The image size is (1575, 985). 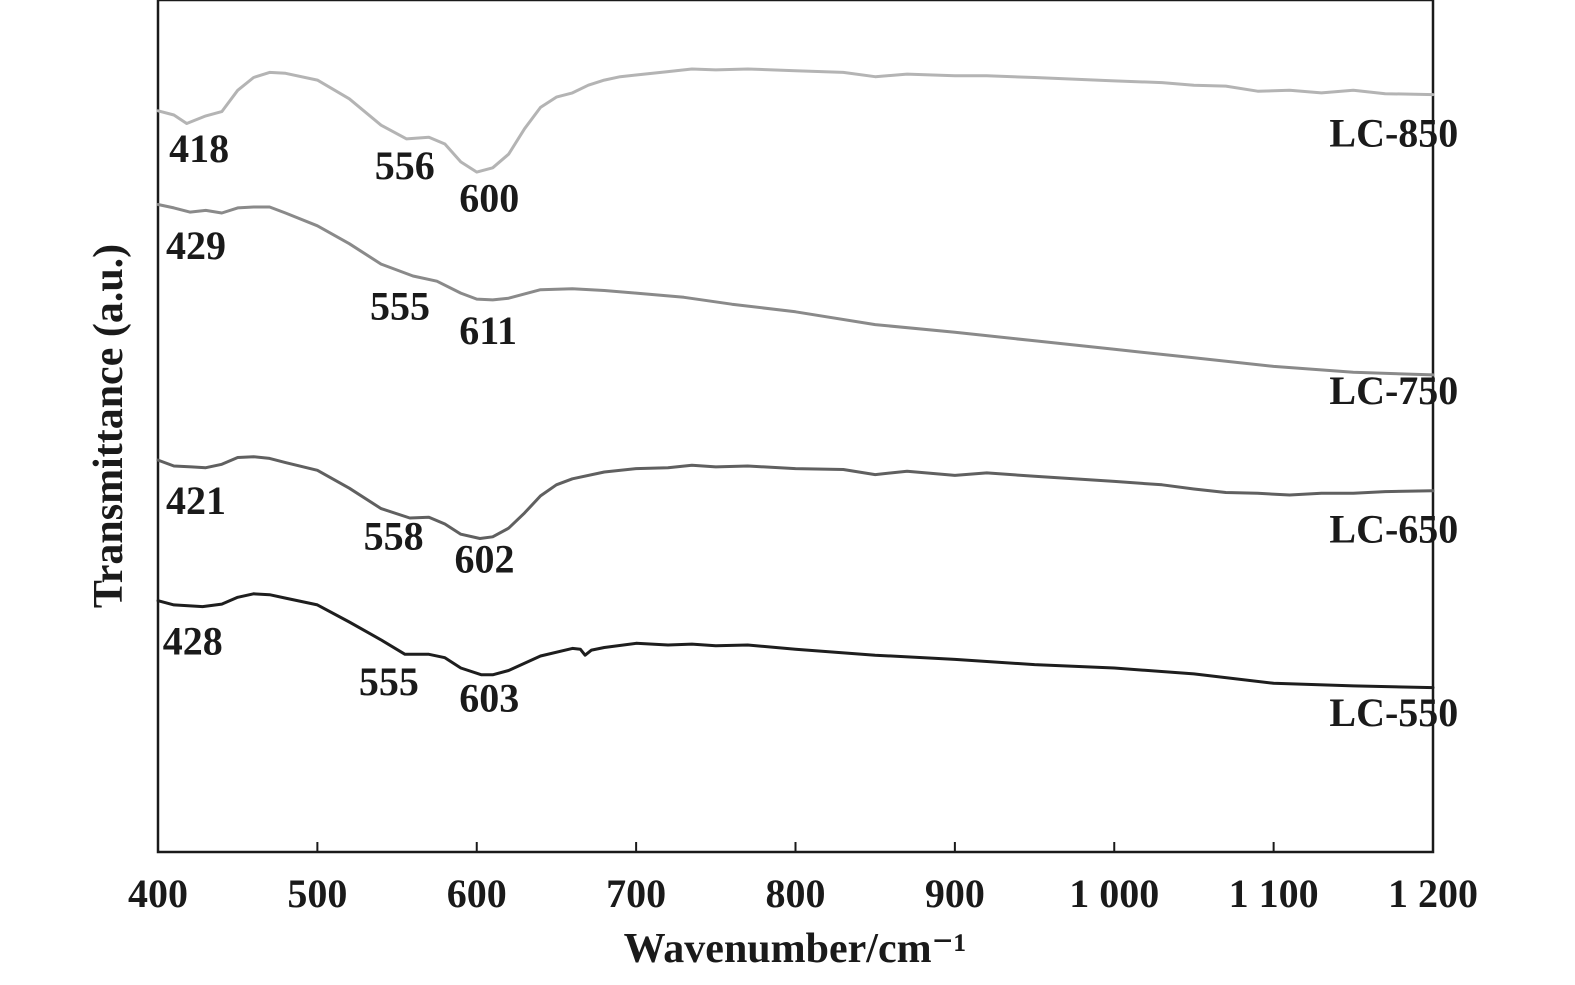 I want to click on peak-label-602: 602, so click(x=484, y=559).